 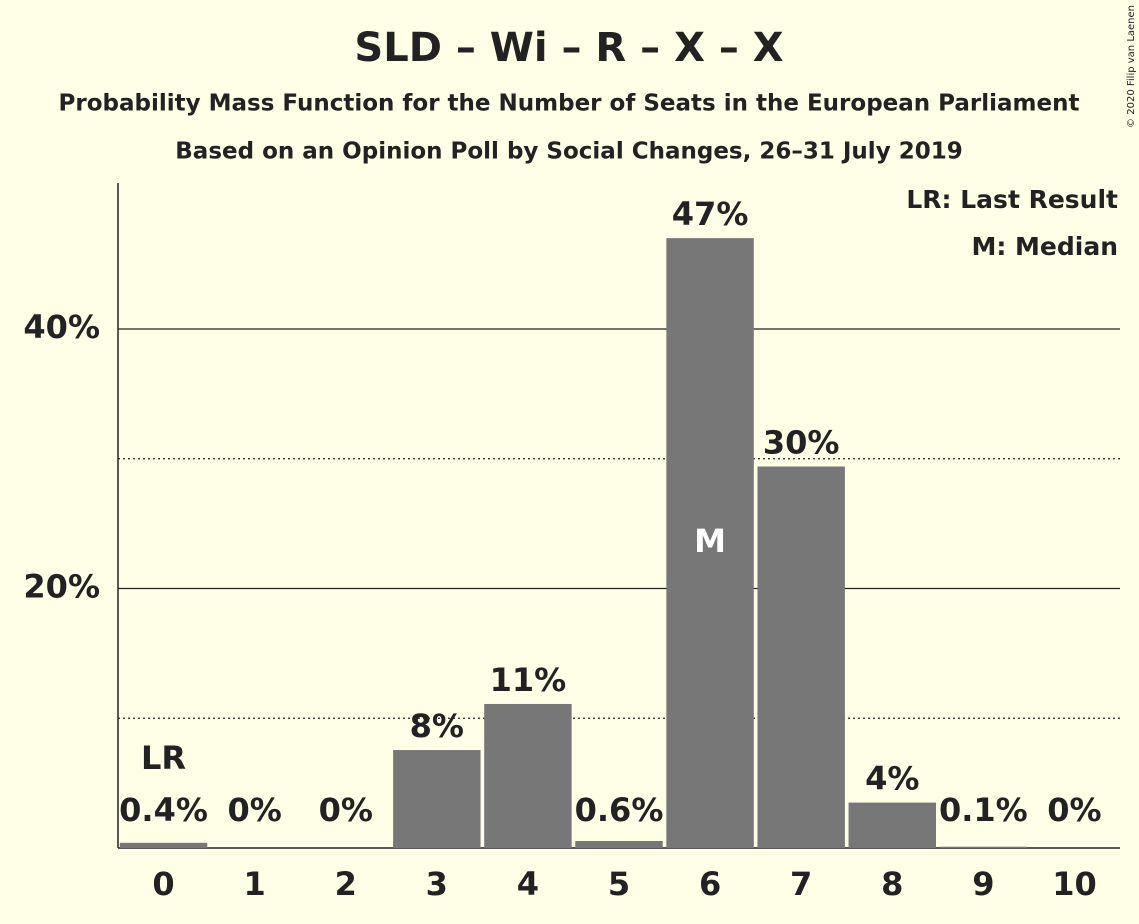 What do you see at coordinates (983, 884) in the screenshot?
I see `x-tick-label: 9` at bounding box center [983, 884].